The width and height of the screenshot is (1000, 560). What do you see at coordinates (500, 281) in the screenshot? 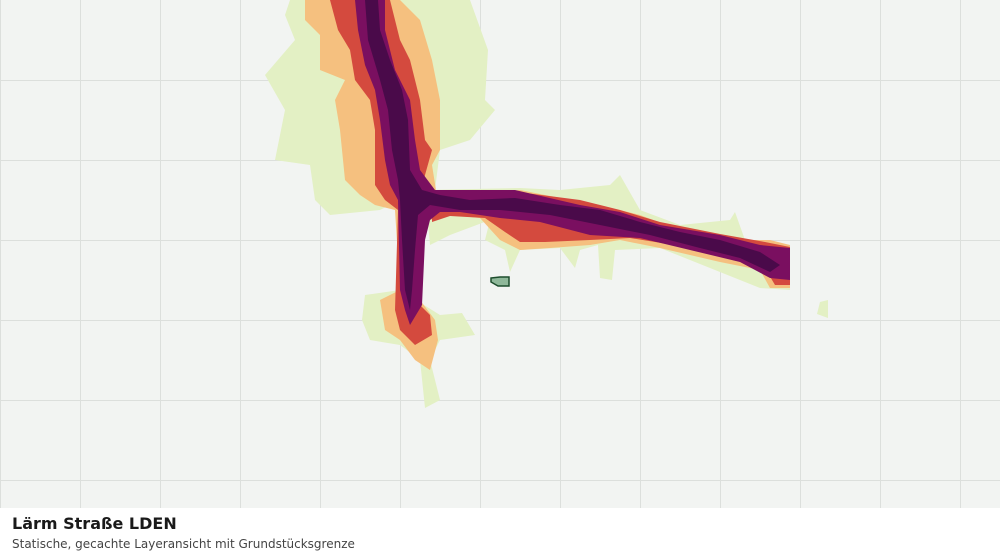
I see `parcel-boundary` at bounding box center [500, 281].